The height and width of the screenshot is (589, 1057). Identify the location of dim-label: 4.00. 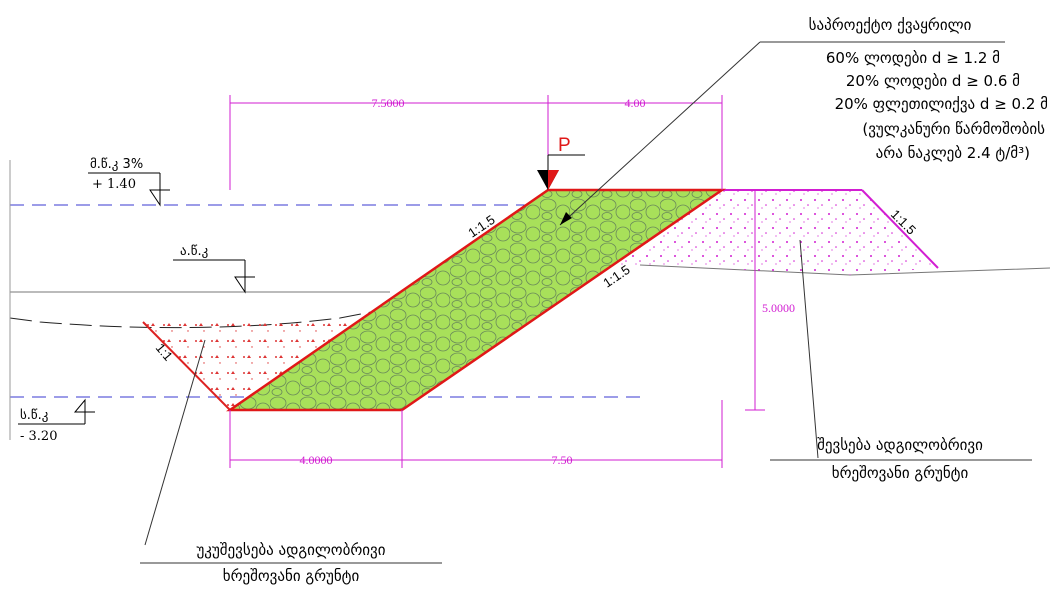
(635, 103).